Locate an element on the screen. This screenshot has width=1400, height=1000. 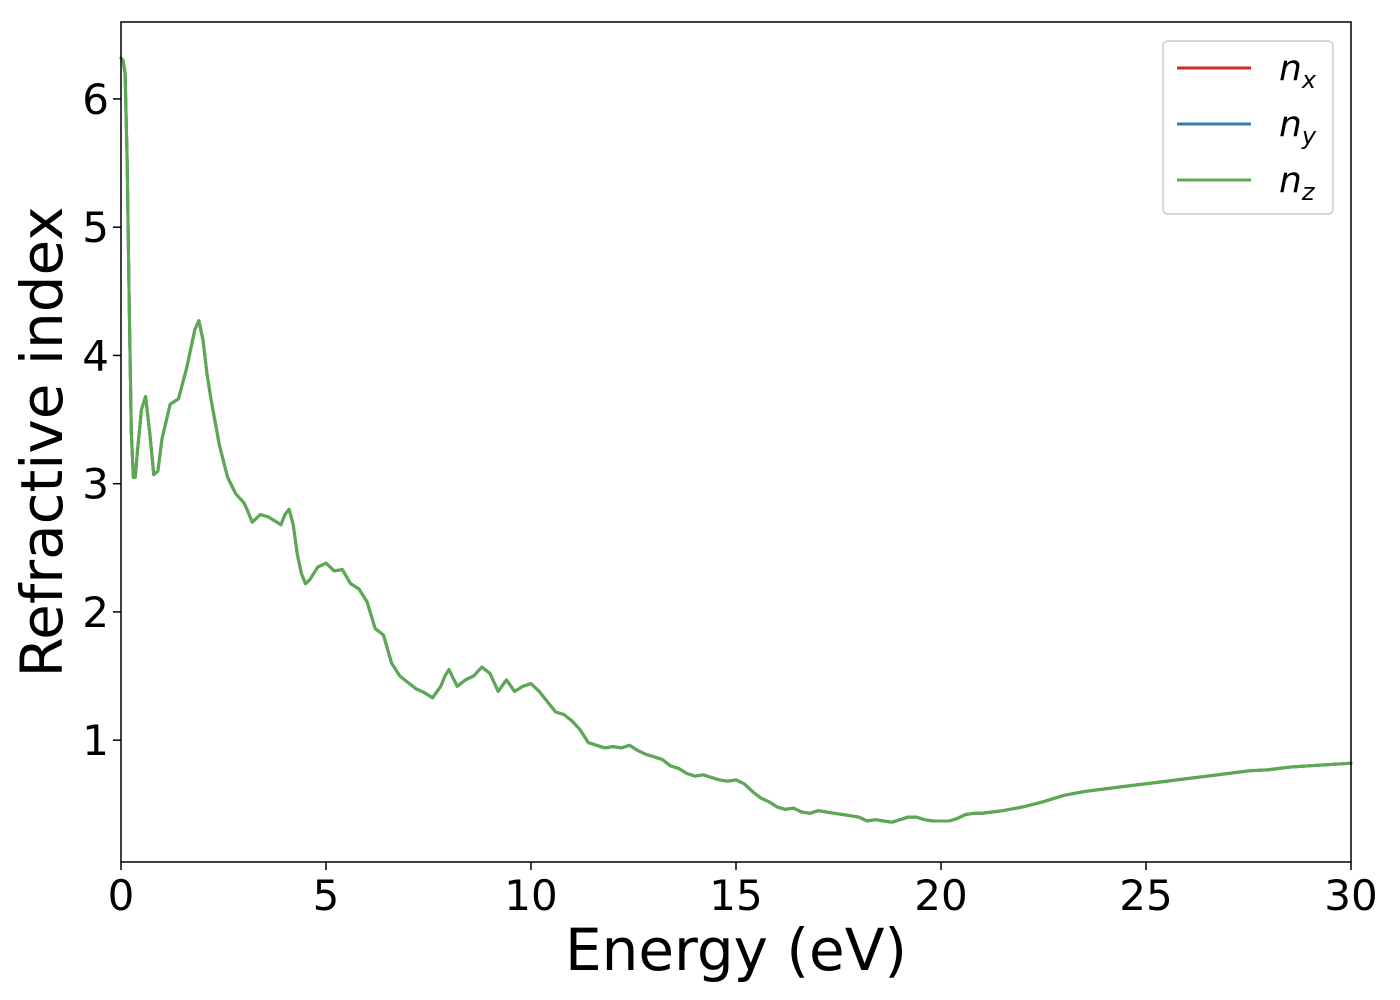
y-tick-label: 2 is located at coordinates (95, 612).